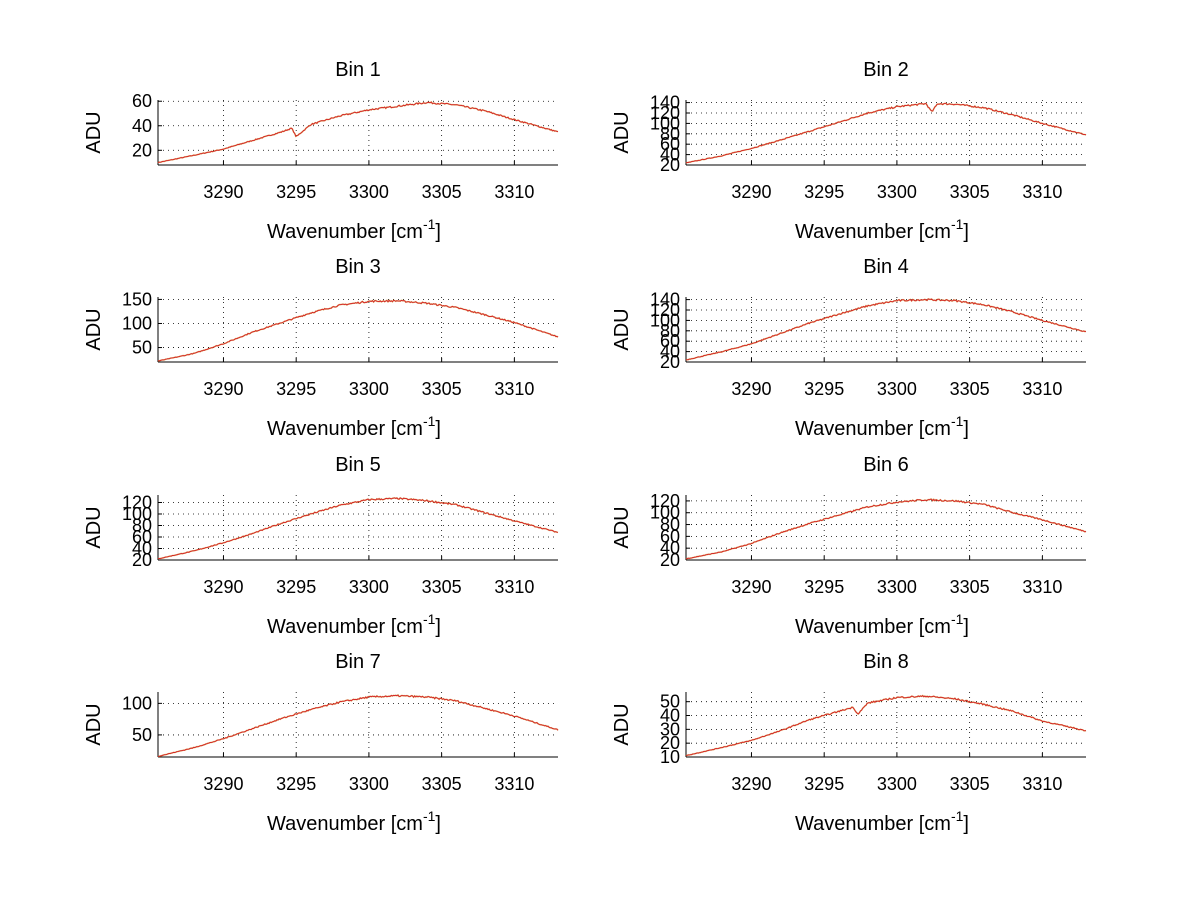  What do you see at coordinates (358, 70) in the screenshot?
I see `subplot-title: Bin 1` at bounding box center [358, 70].